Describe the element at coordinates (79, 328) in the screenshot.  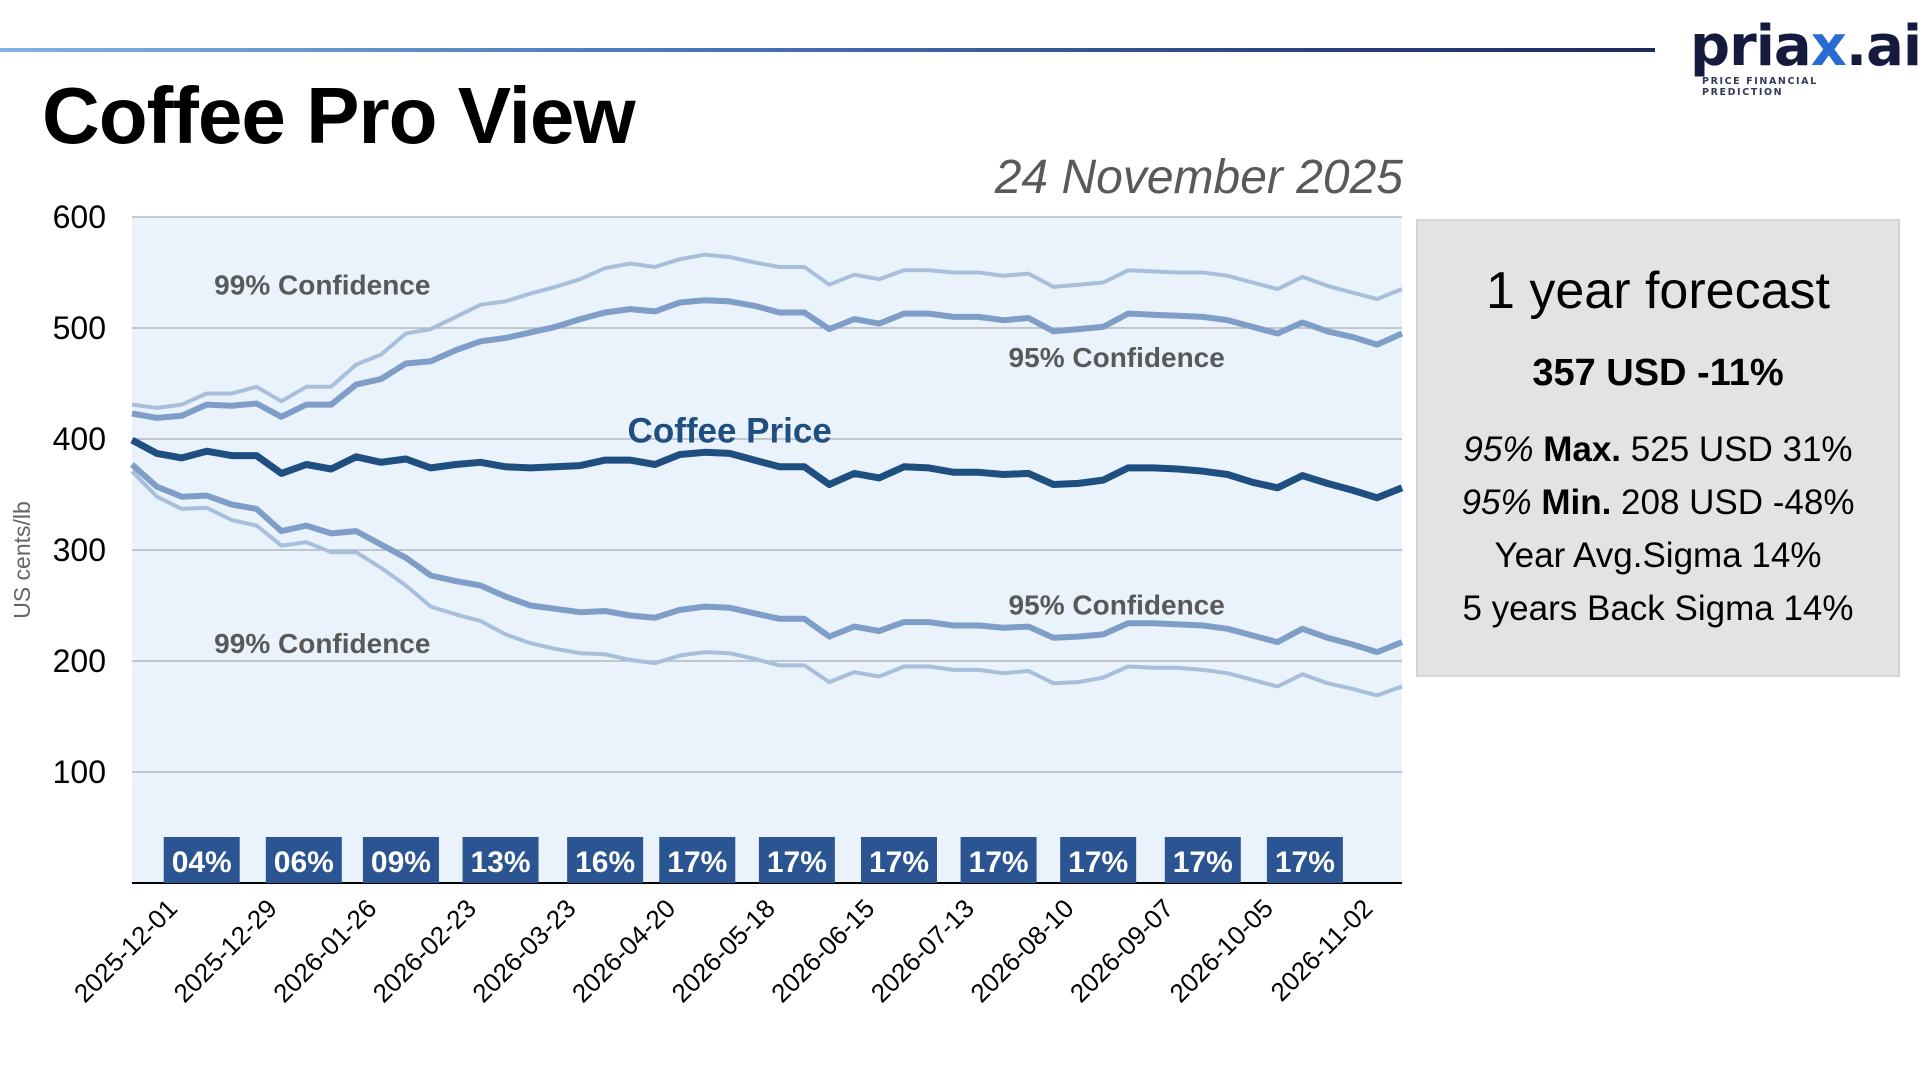
I see `y-tick-label: 500` at that location.